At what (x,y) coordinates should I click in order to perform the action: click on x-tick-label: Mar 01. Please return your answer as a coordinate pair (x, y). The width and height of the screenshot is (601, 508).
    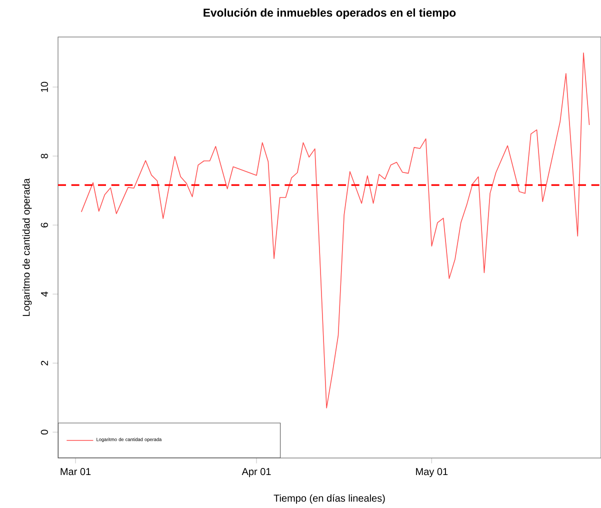
    Looking at the image, I should click on (75, 472).